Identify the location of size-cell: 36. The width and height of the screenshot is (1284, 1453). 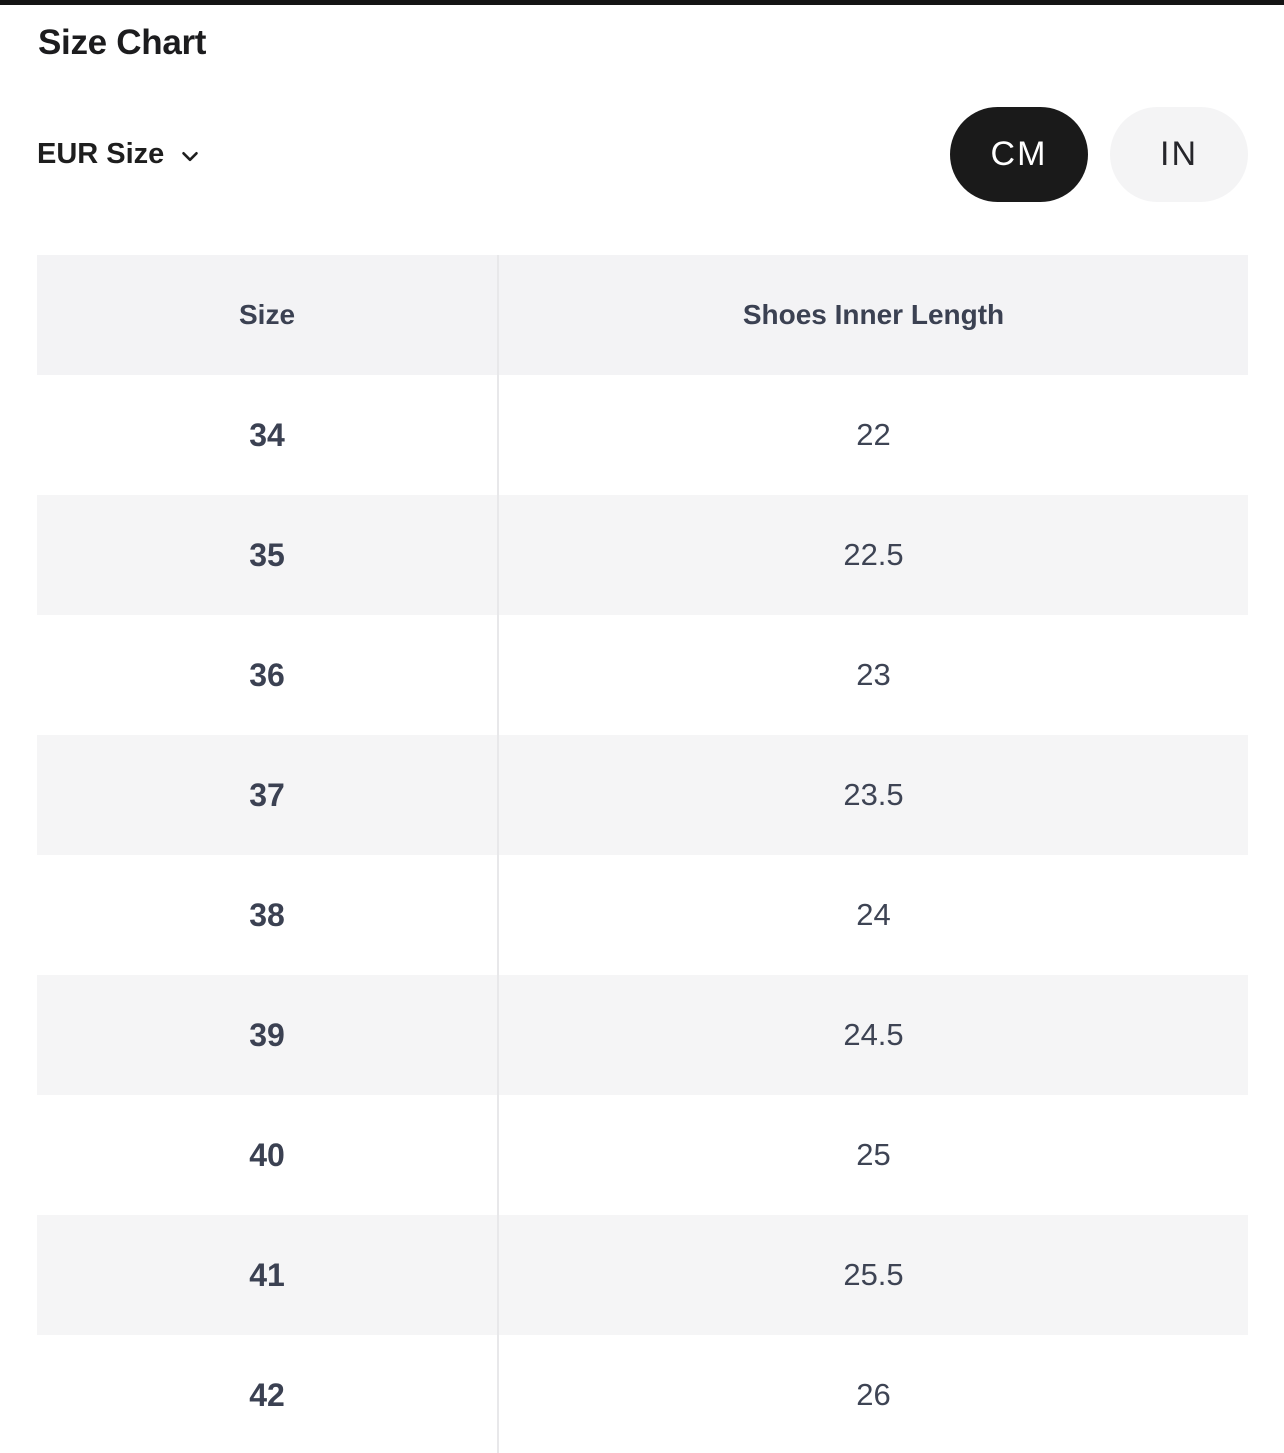
(268, 675).